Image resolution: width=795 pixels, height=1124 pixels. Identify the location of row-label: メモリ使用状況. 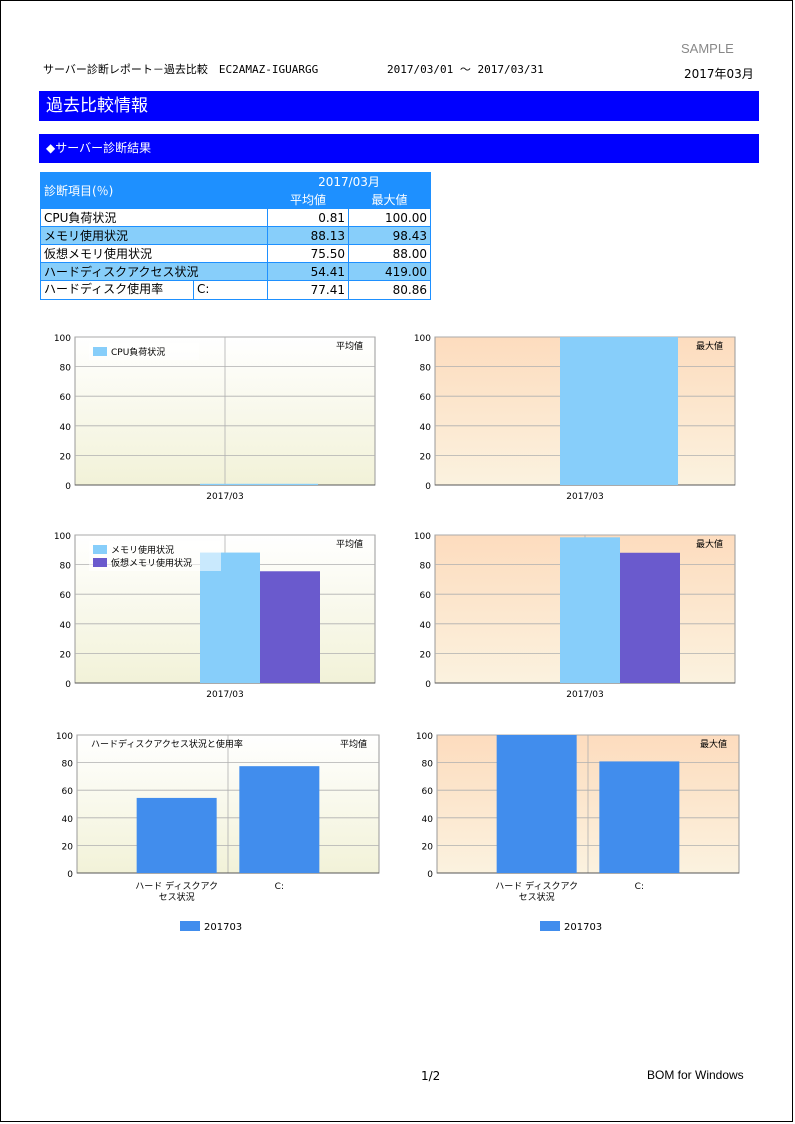
(154, 235).